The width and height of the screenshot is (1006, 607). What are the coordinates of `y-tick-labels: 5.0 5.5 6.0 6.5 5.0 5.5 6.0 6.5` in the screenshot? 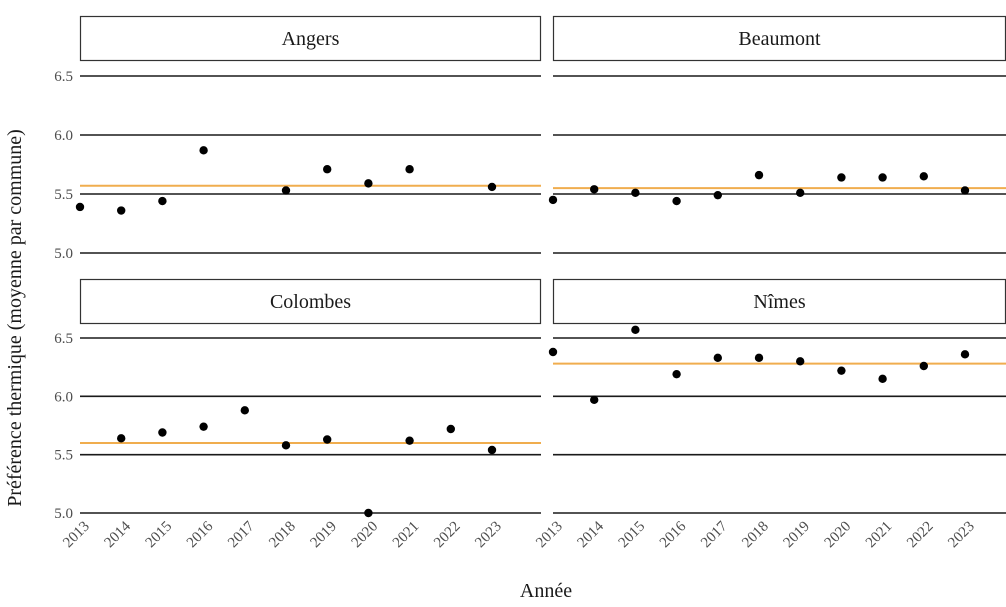 It's located at (63, 295).